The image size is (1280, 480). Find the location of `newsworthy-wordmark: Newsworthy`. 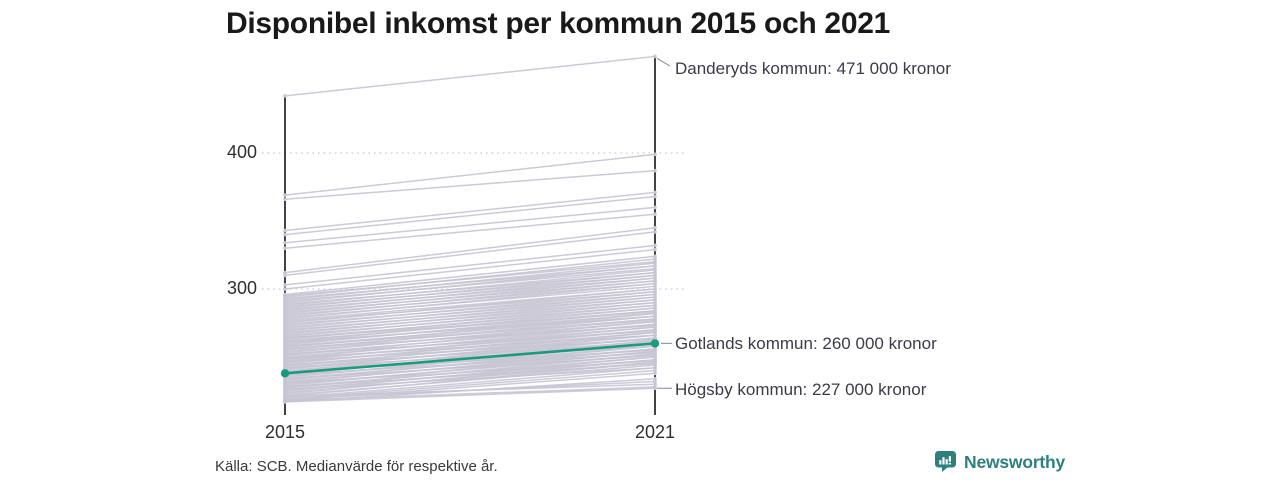

newsworthy-wordmark: Newsworthy is located at coordinates (1015, 461).